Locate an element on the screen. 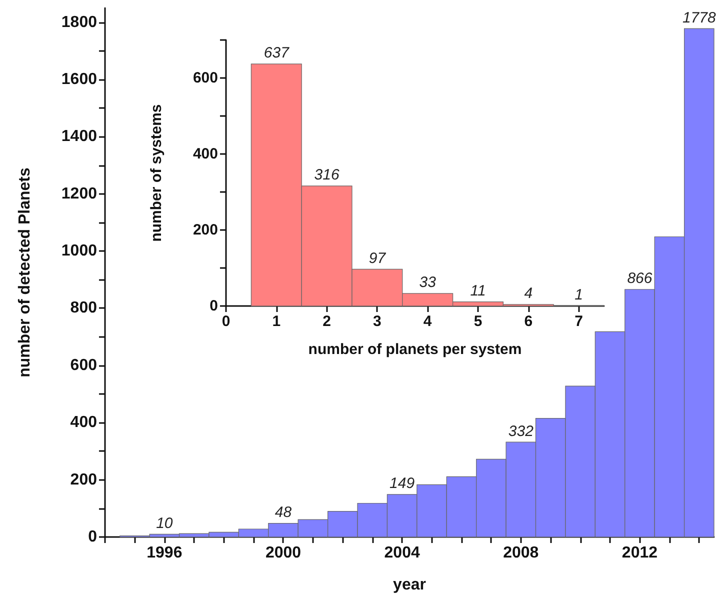  y-axis-title: number of detected Planets is located at coordinates (25, 272).